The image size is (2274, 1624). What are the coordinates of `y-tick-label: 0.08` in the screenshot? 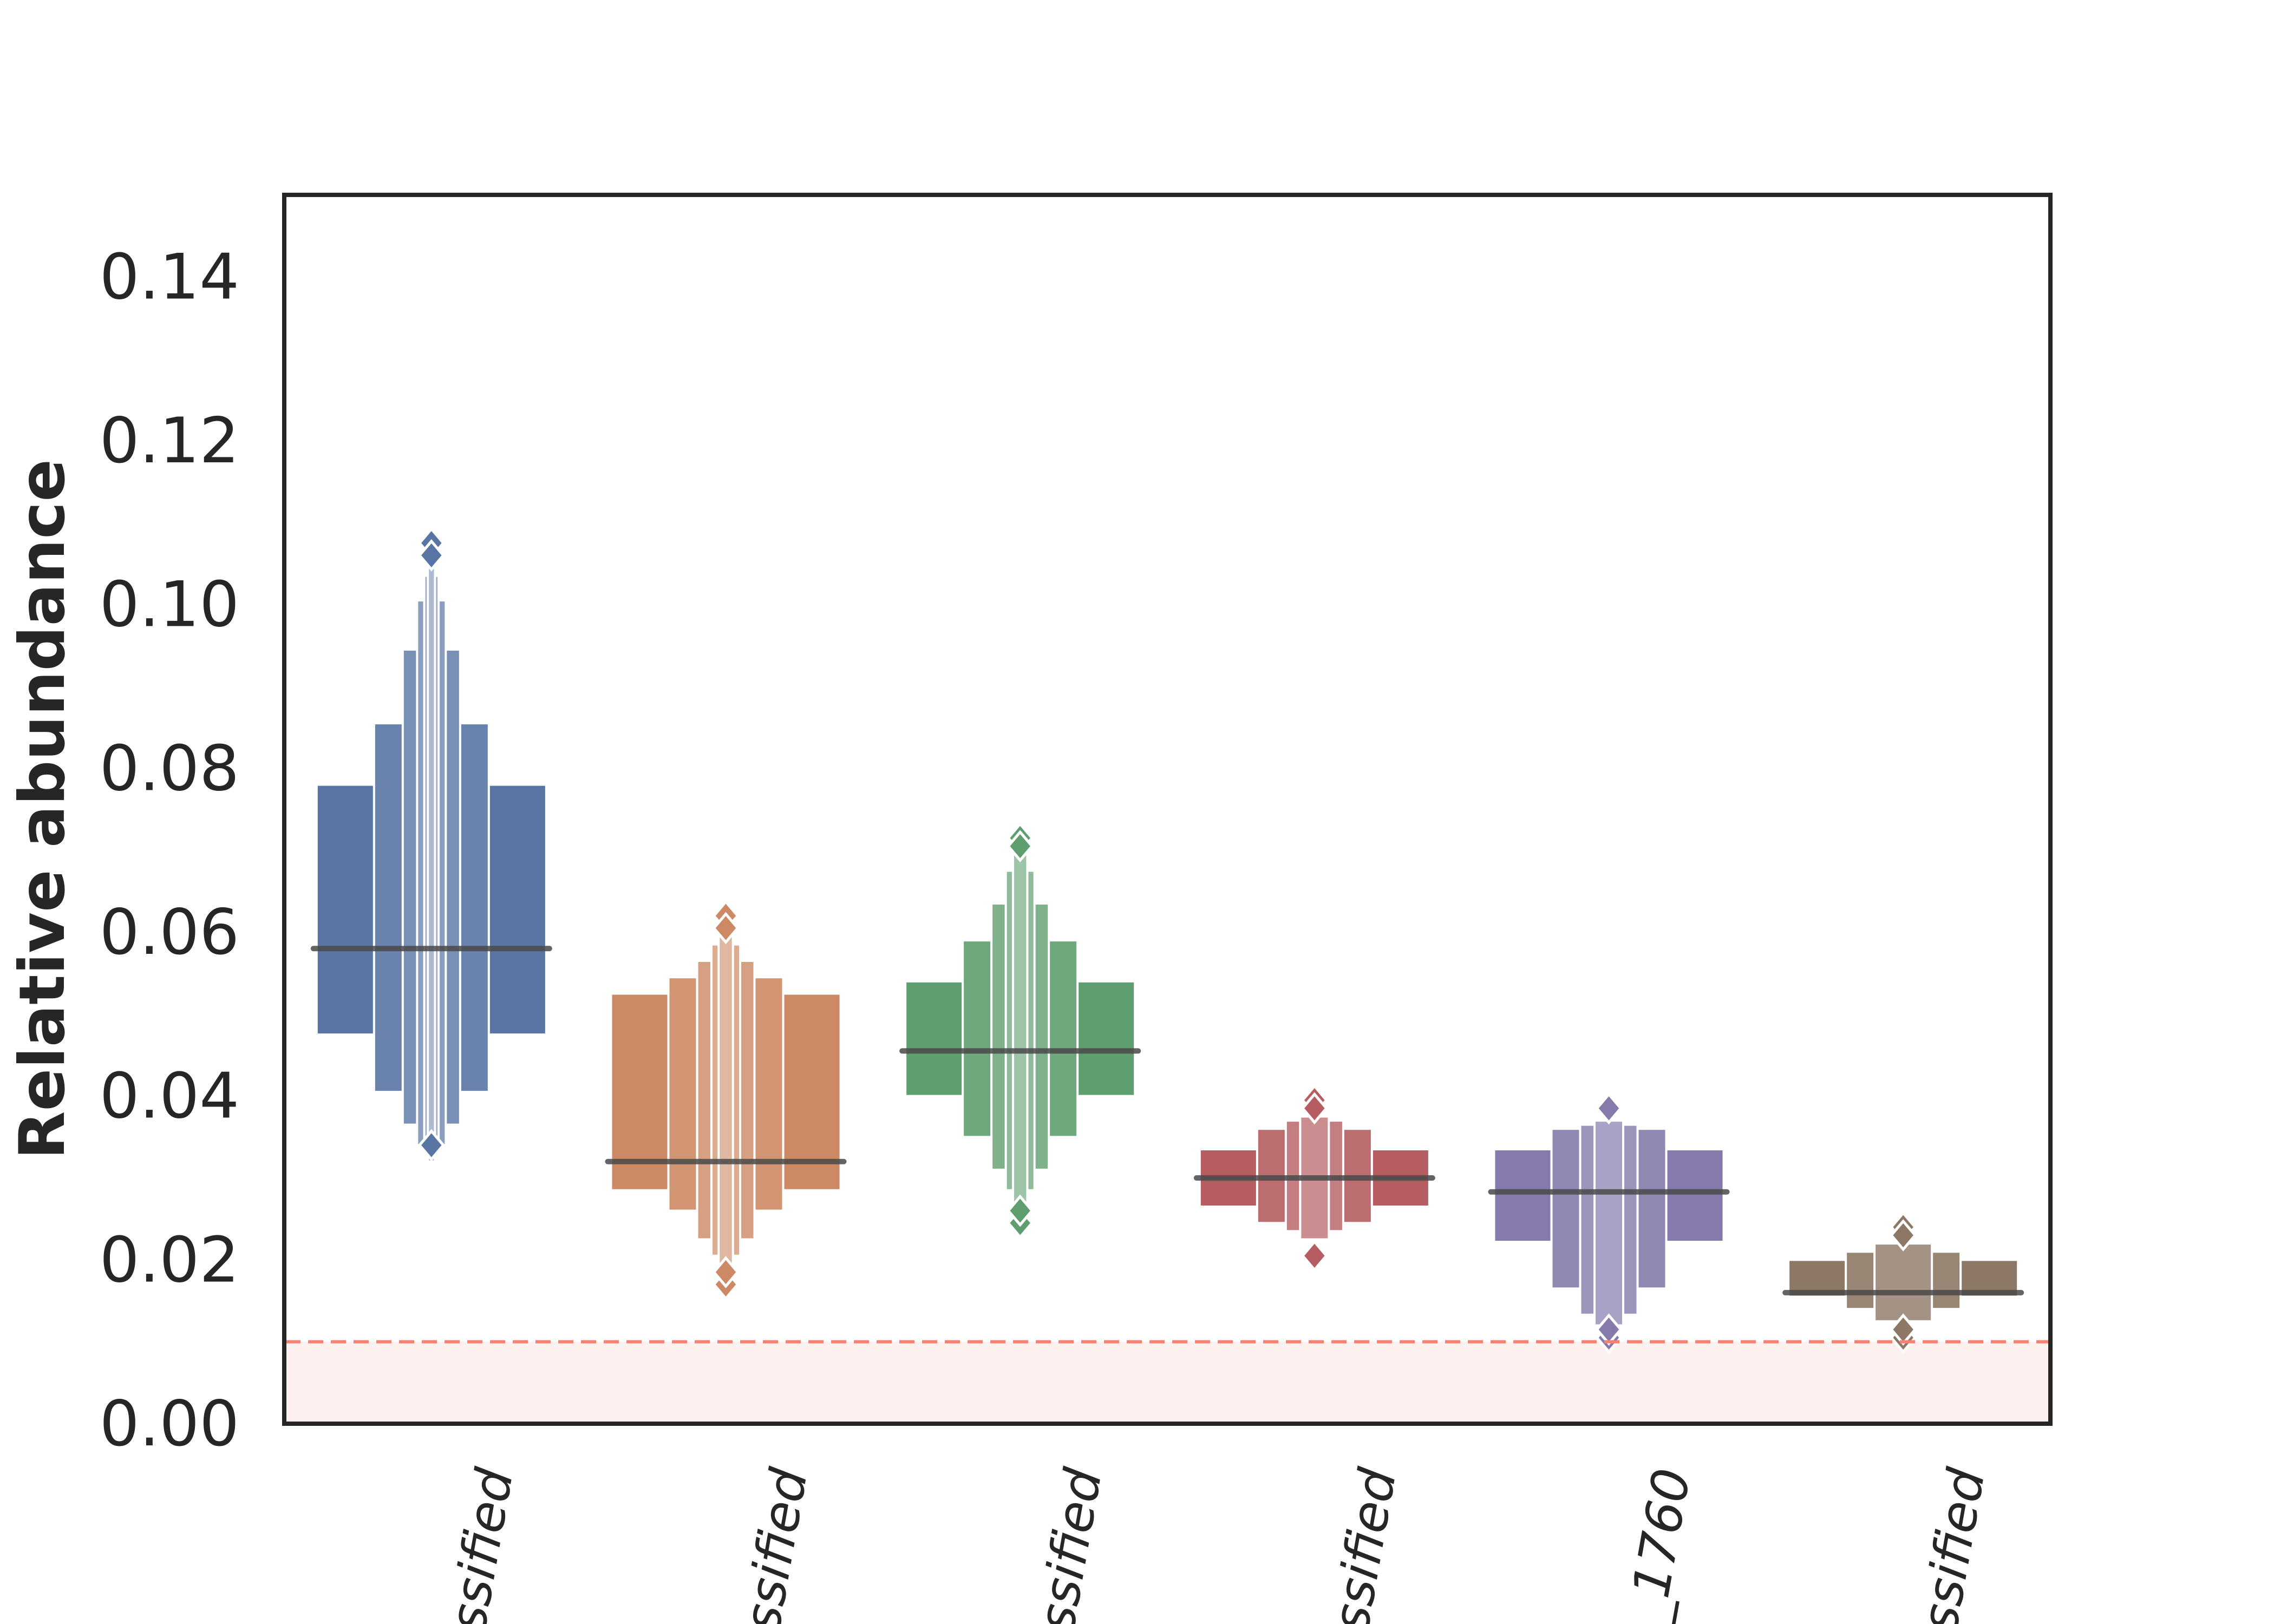 It's located at (170, 768).